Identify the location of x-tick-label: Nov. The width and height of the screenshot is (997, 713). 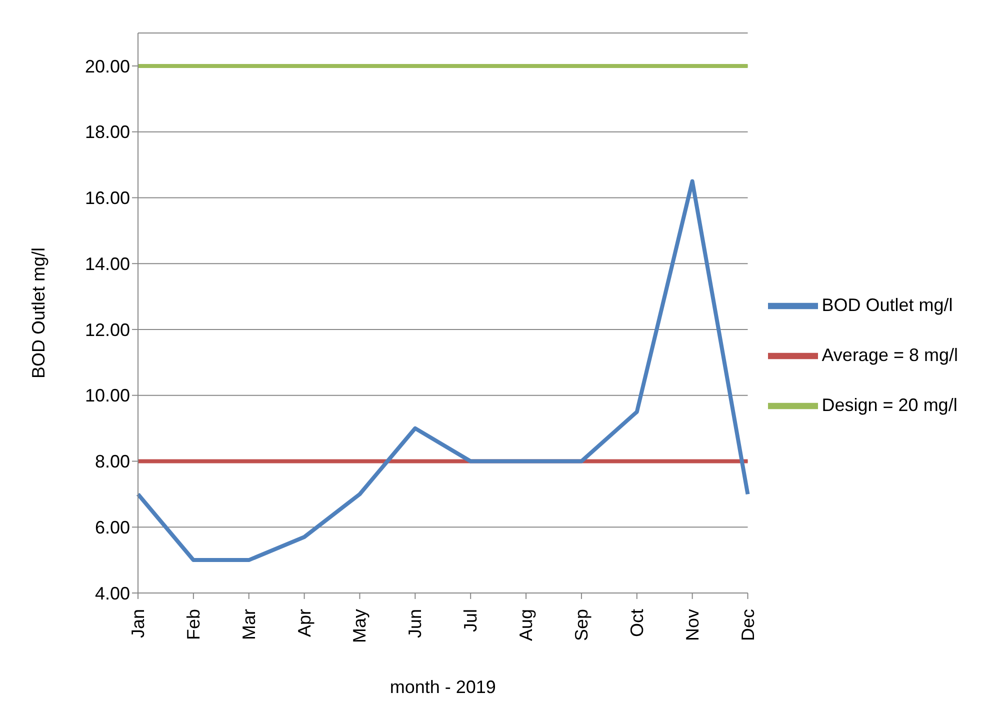
(692, 625).